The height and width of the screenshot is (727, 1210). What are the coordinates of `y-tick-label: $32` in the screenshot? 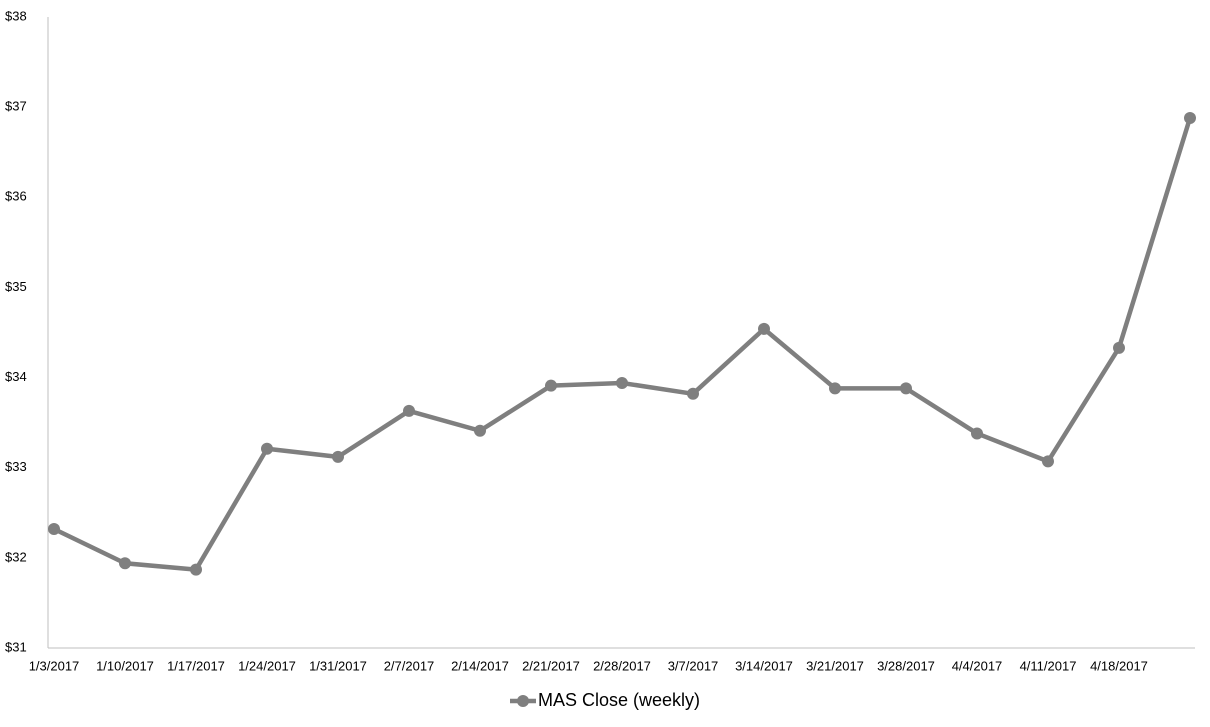 It's located at (16, 556).